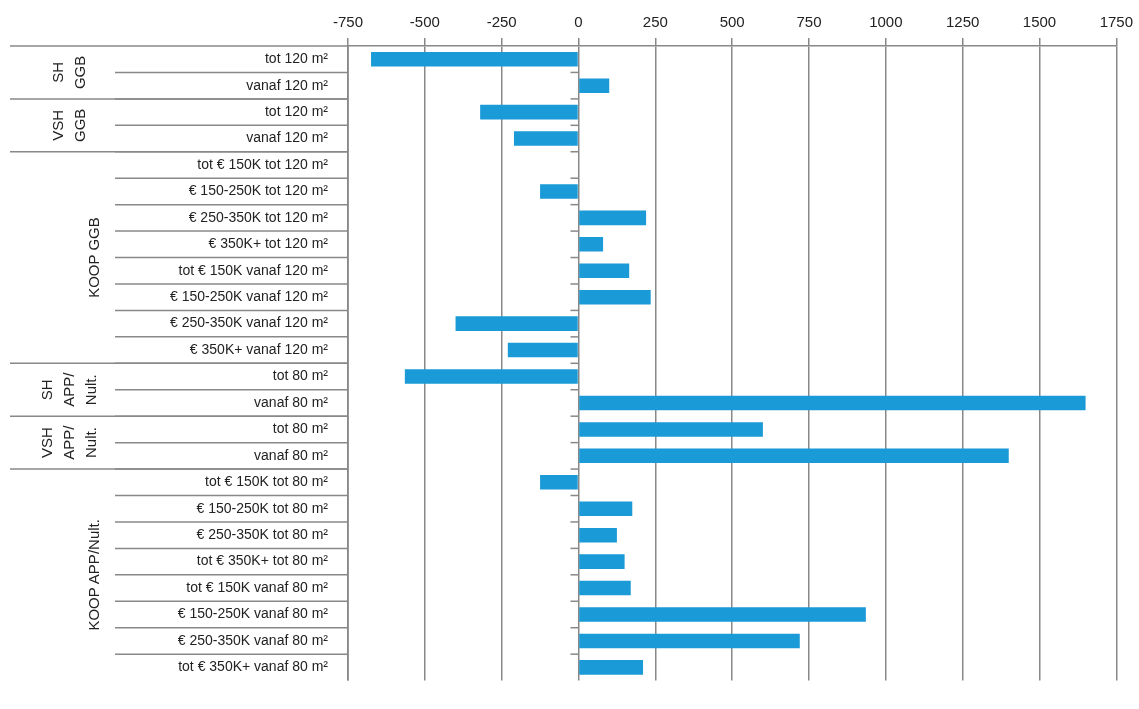  Describe the element at coordinates (258, 190) in the screenshot. I see `y-tick-label: € 150-250K tot 120 m²` at that location.